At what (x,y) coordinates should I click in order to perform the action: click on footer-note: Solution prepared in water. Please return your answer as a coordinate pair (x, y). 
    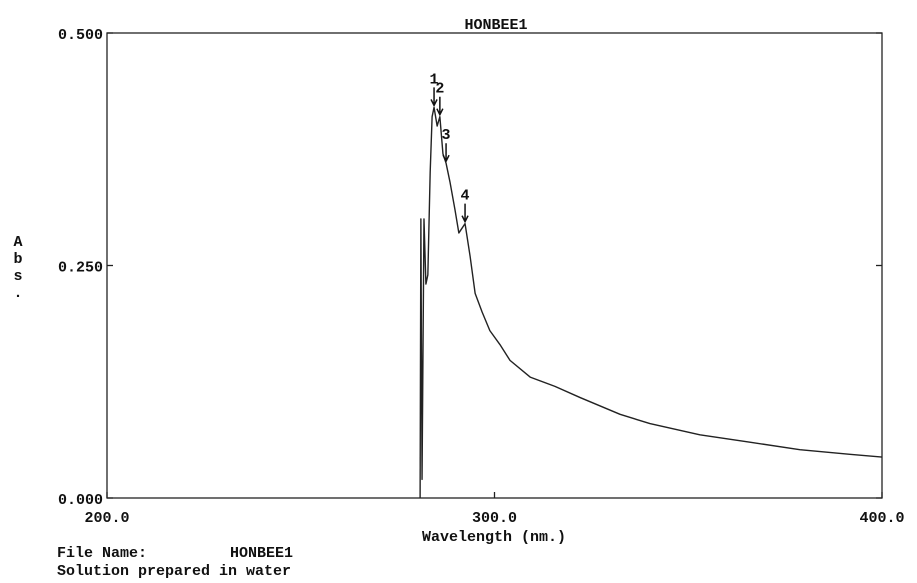
    Looking at the image, I should click on (174, 571).